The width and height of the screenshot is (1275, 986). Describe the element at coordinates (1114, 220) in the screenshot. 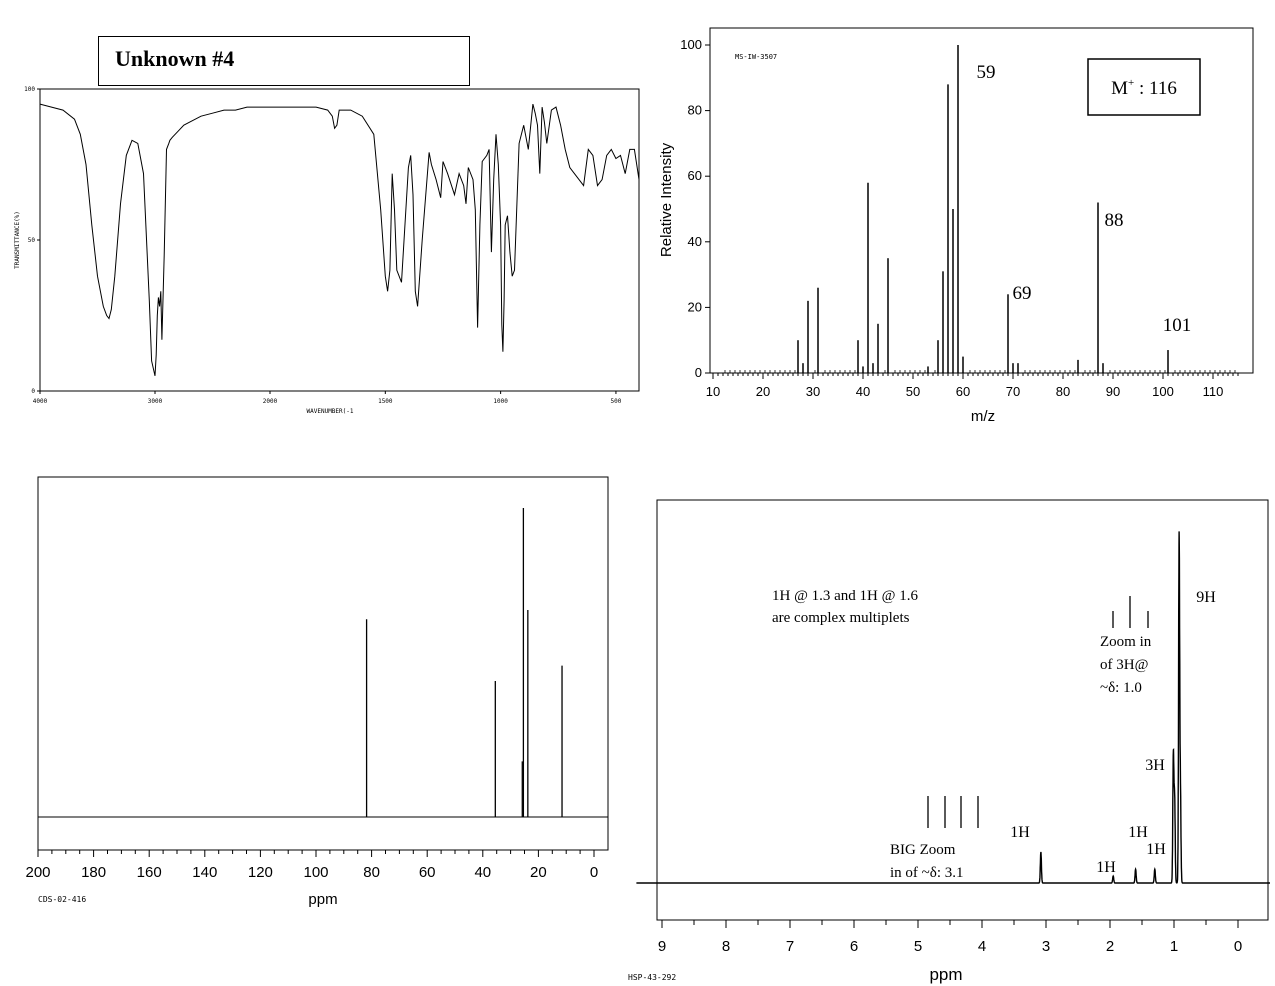

I see `ms-peak-label: 88` at that location.